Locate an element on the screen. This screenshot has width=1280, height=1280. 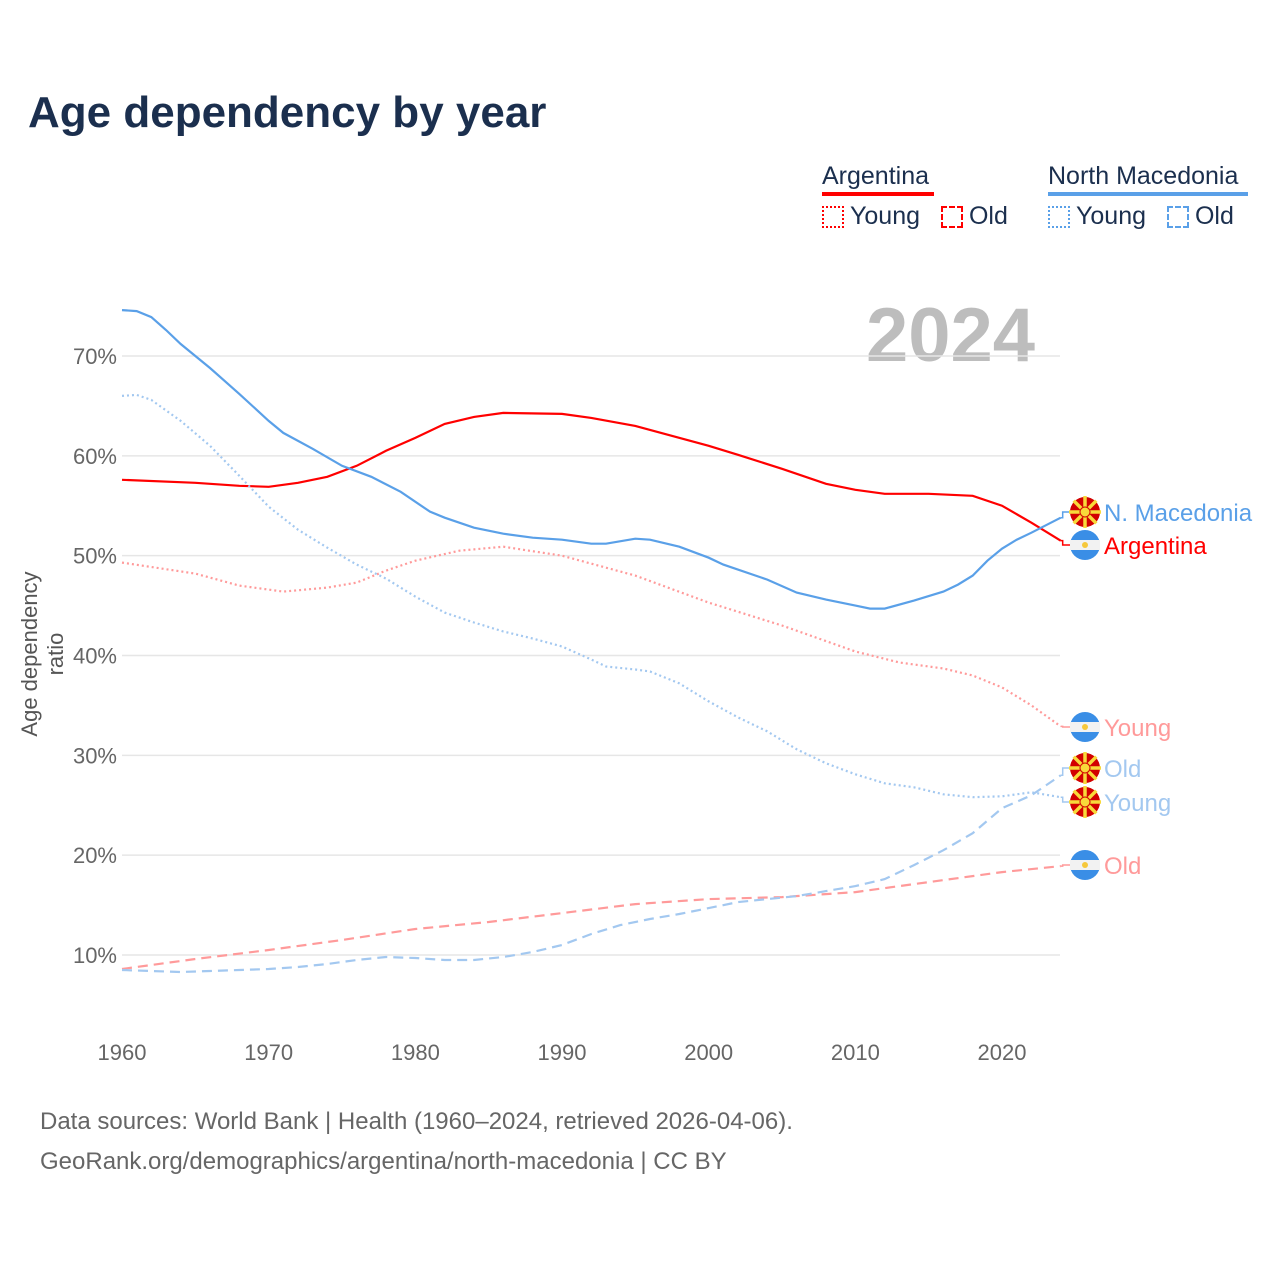
chart-title: Age dependency by year is located at coordinates (287, 112).